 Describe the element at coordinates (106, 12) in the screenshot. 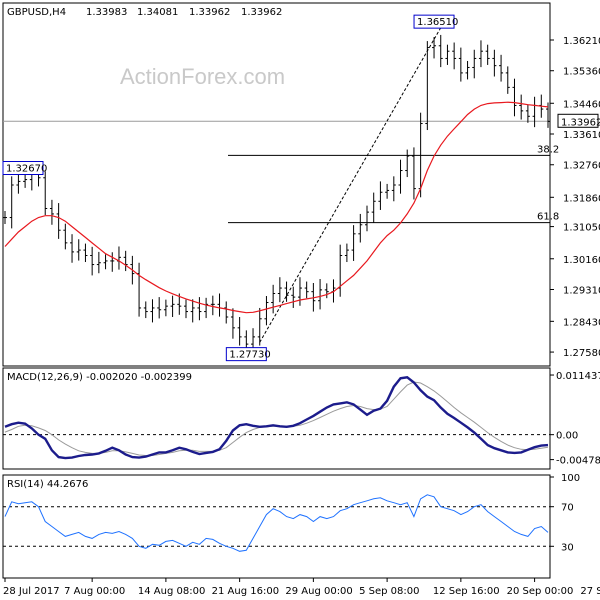

I see `header-open: 1.33983` at that location.